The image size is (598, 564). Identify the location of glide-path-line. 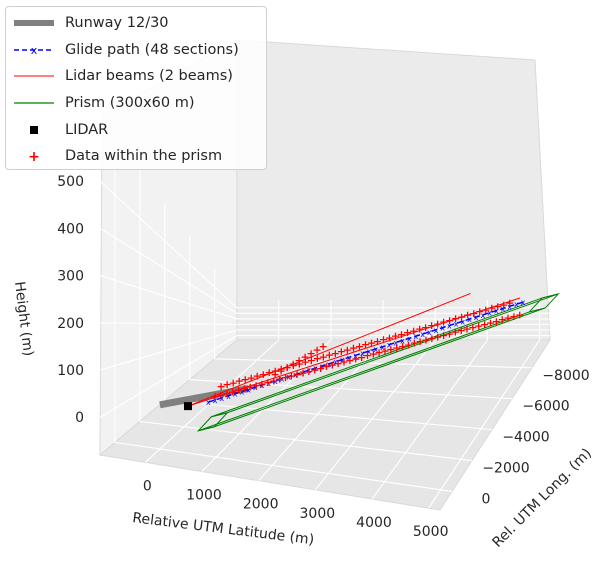
(366, 352).